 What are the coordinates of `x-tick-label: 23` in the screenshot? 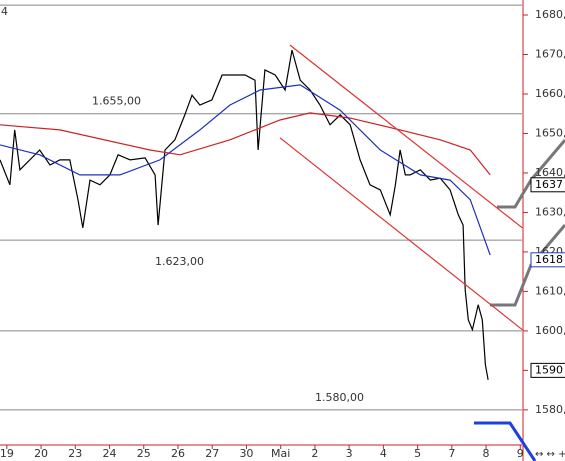 It's located at (75, 453).